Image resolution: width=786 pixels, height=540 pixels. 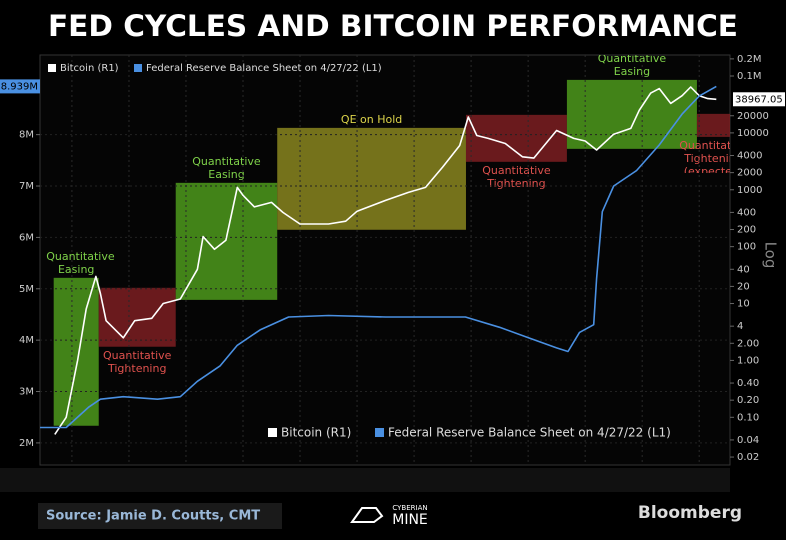 I want to click on region-label-box: Quantitative Tightening (expected), so click(x=713, y=155).